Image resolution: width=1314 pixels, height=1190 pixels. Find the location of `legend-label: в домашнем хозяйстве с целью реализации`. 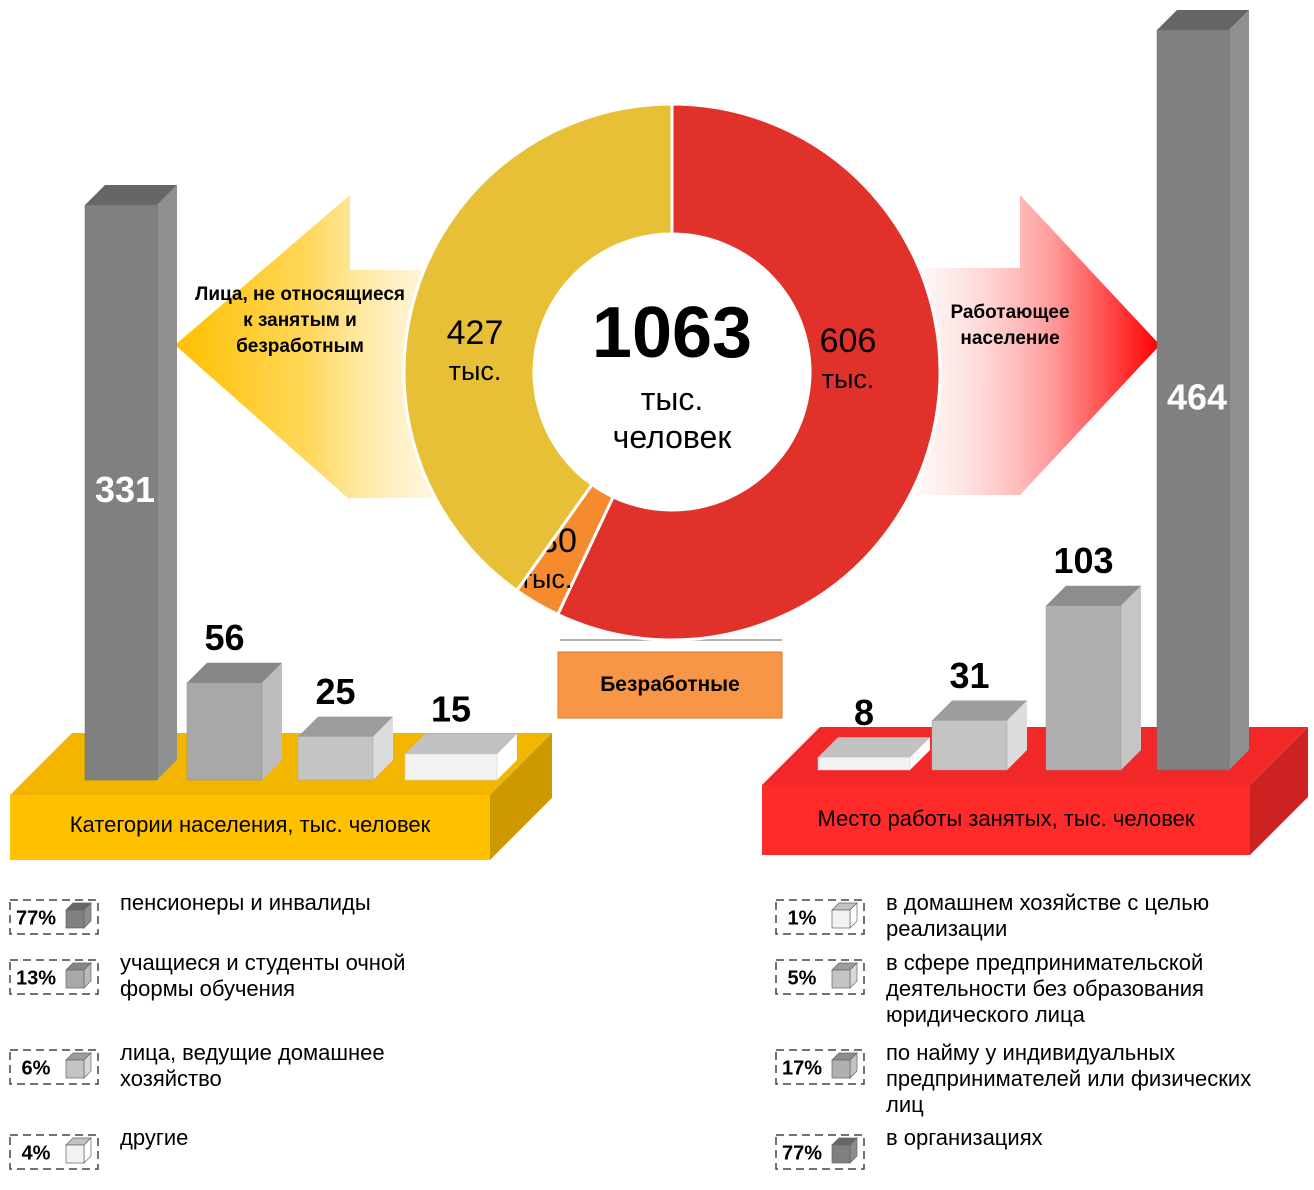

legend-label: в домашнем хозяйстве с целью реализации is located at coordinates (1048, 915).